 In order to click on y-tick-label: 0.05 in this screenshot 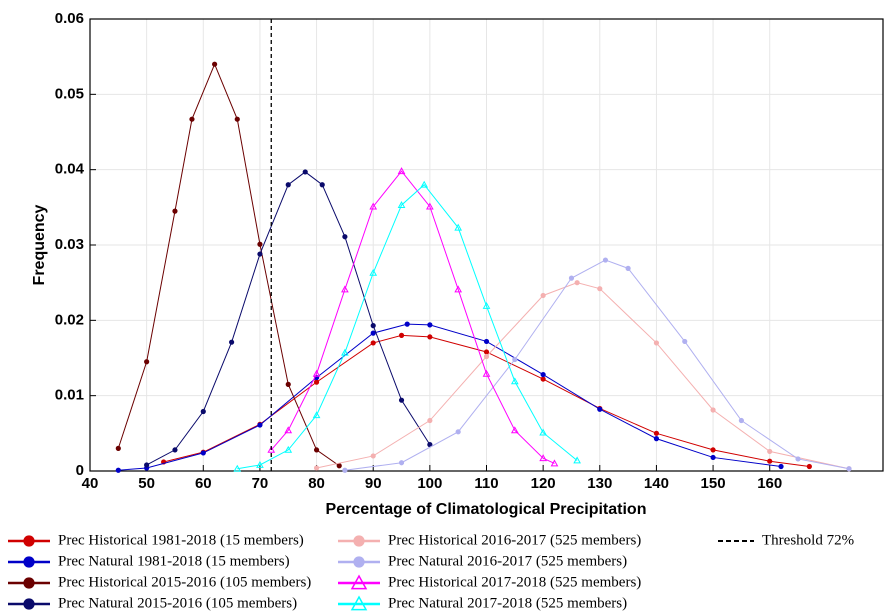, I will do `click(69, 93)`.